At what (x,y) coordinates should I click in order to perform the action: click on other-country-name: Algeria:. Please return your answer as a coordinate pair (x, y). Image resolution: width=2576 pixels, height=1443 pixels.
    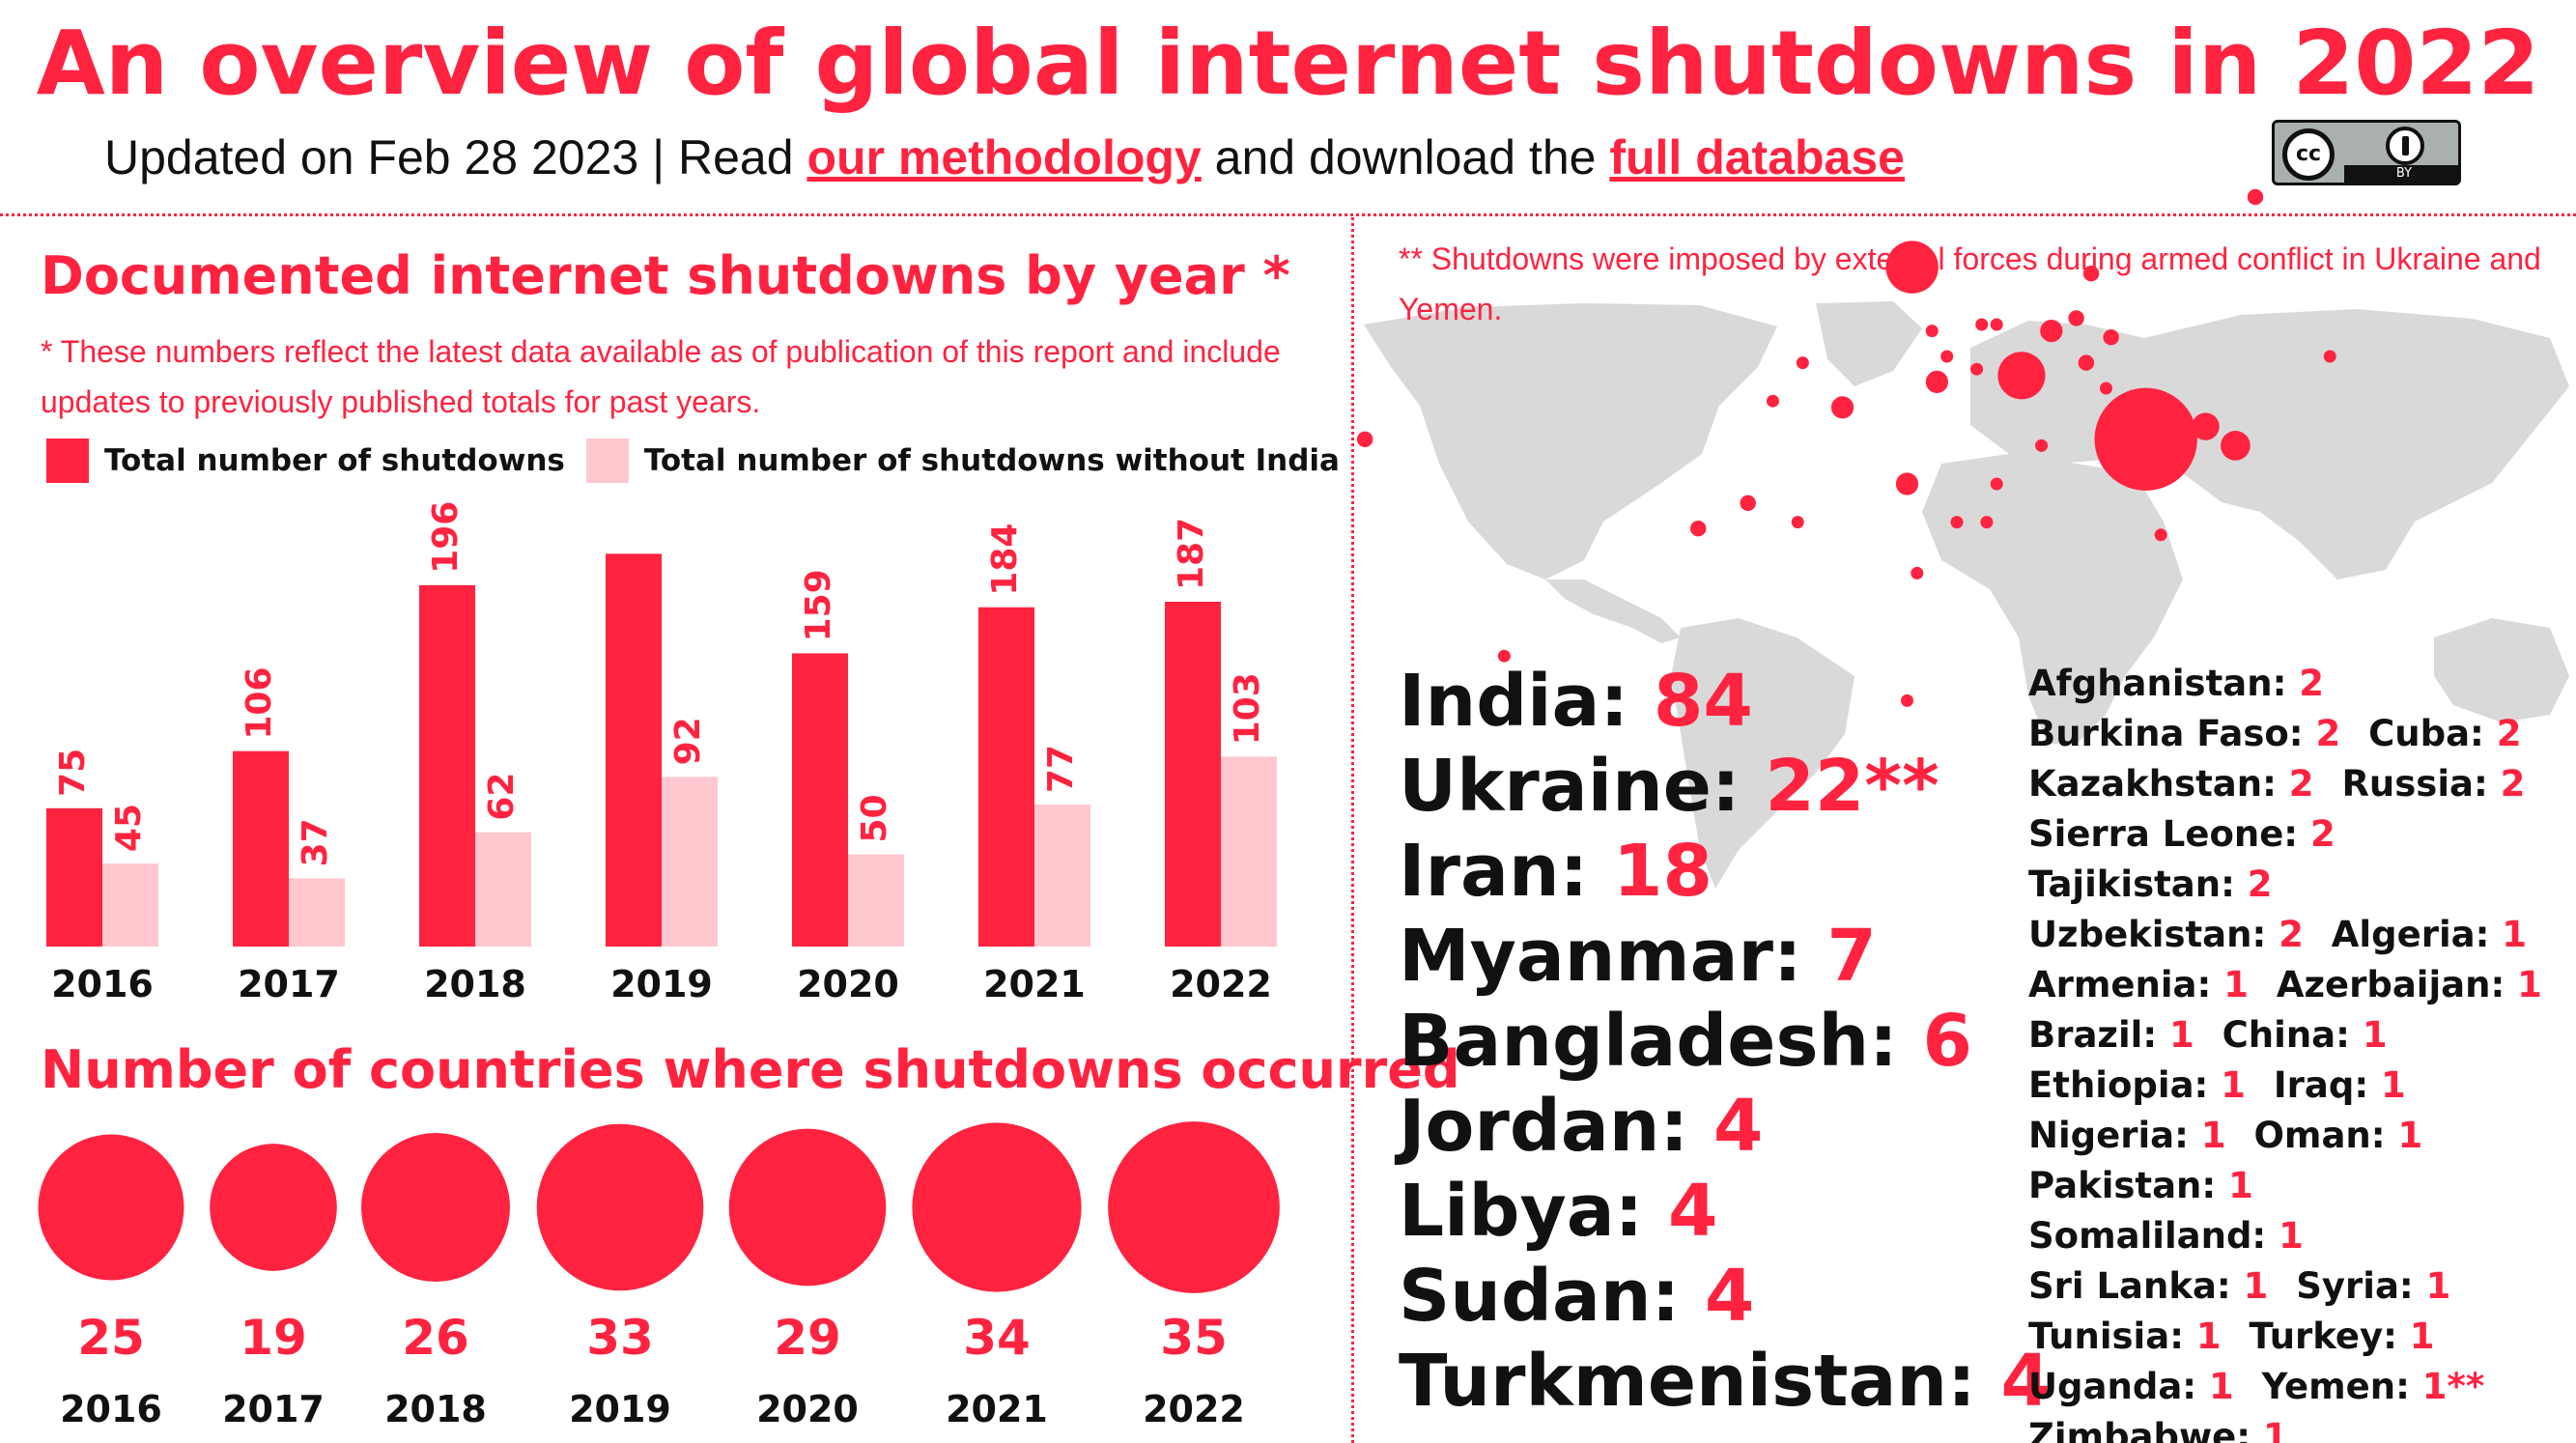
    Looking at the image, I should click on (2417, 934).